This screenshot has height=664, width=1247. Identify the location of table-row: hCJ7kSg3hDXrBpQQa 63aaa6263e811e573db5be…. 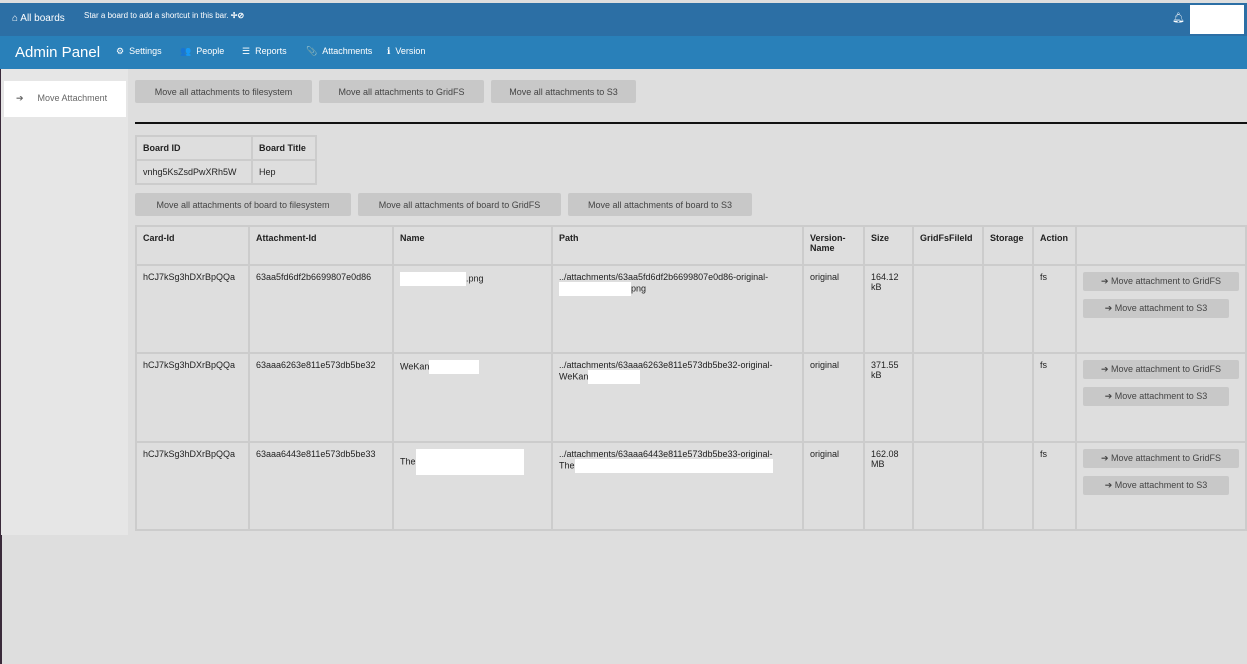
(691, 397).